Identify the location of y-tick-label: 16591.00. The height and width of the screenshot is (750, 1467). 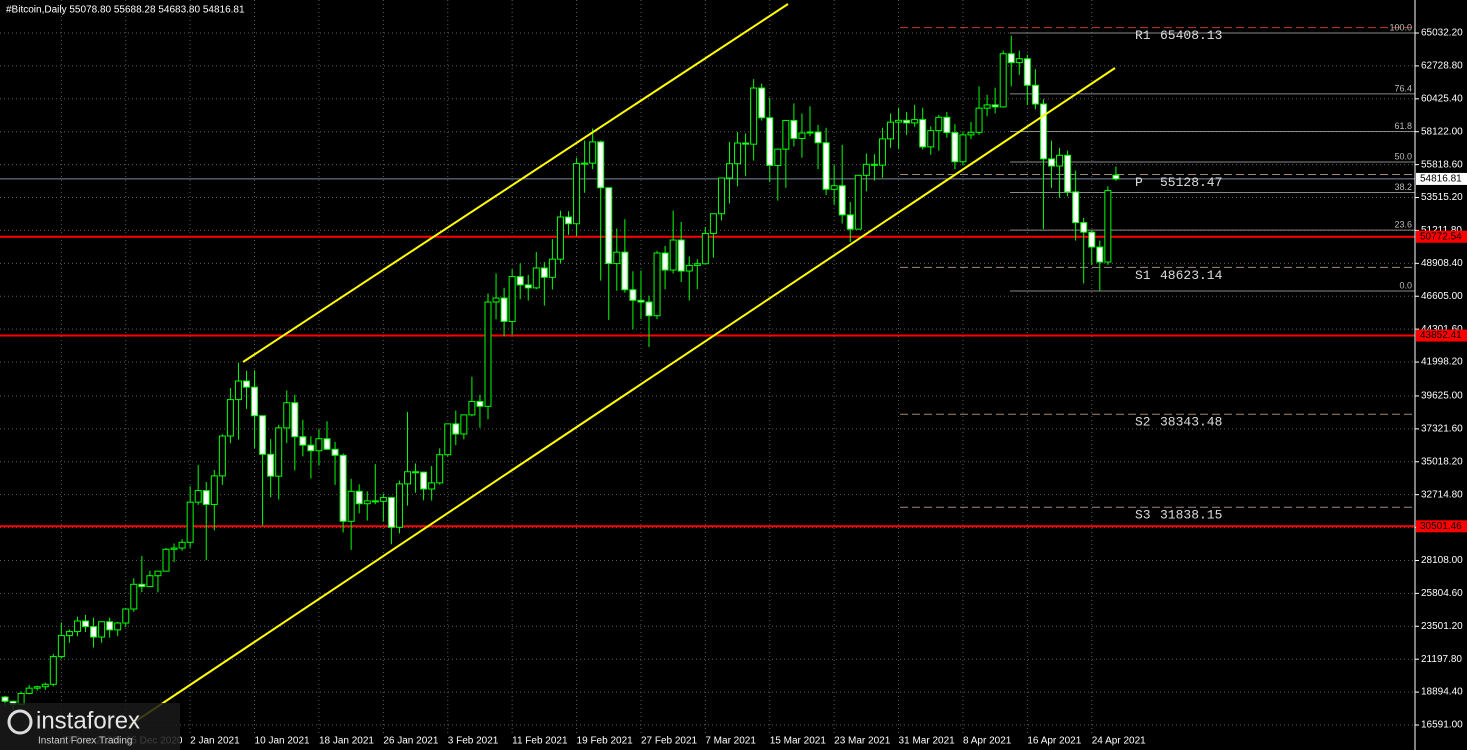
(1442, 725).